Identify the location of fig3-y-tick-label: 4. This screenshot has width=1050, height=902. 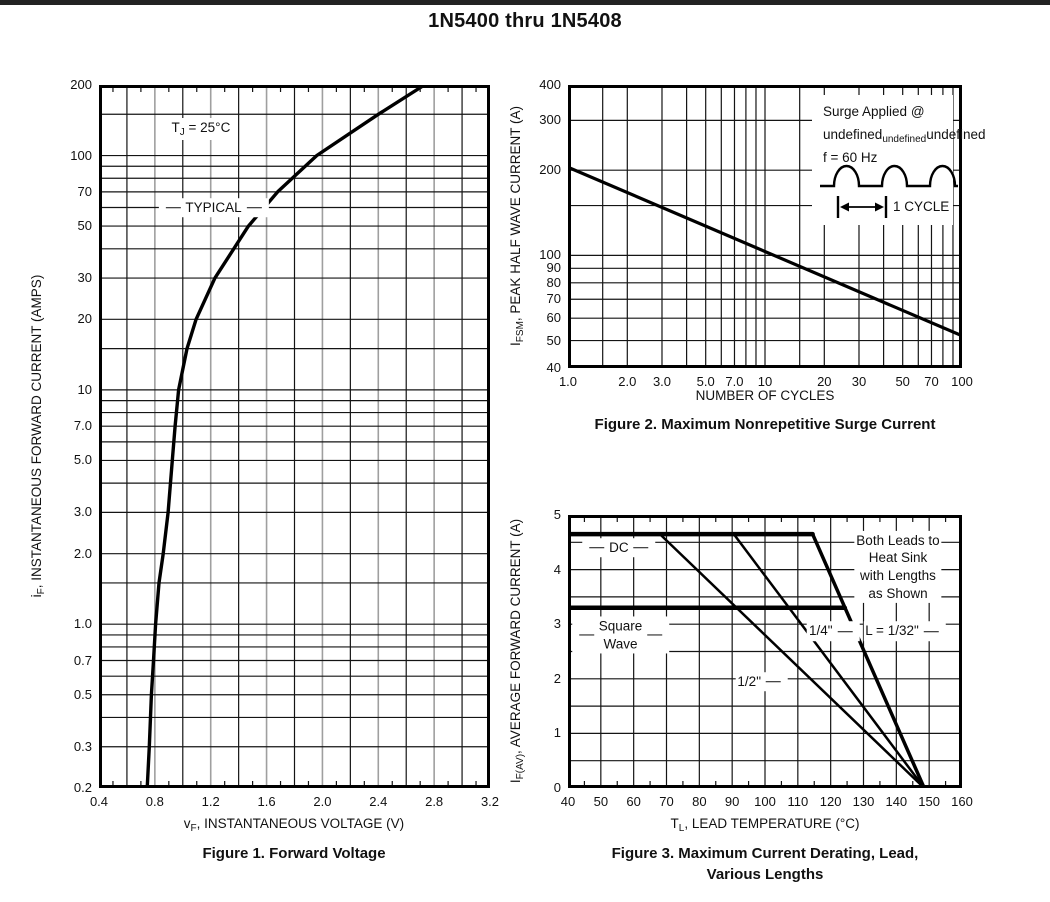
(557, 569).